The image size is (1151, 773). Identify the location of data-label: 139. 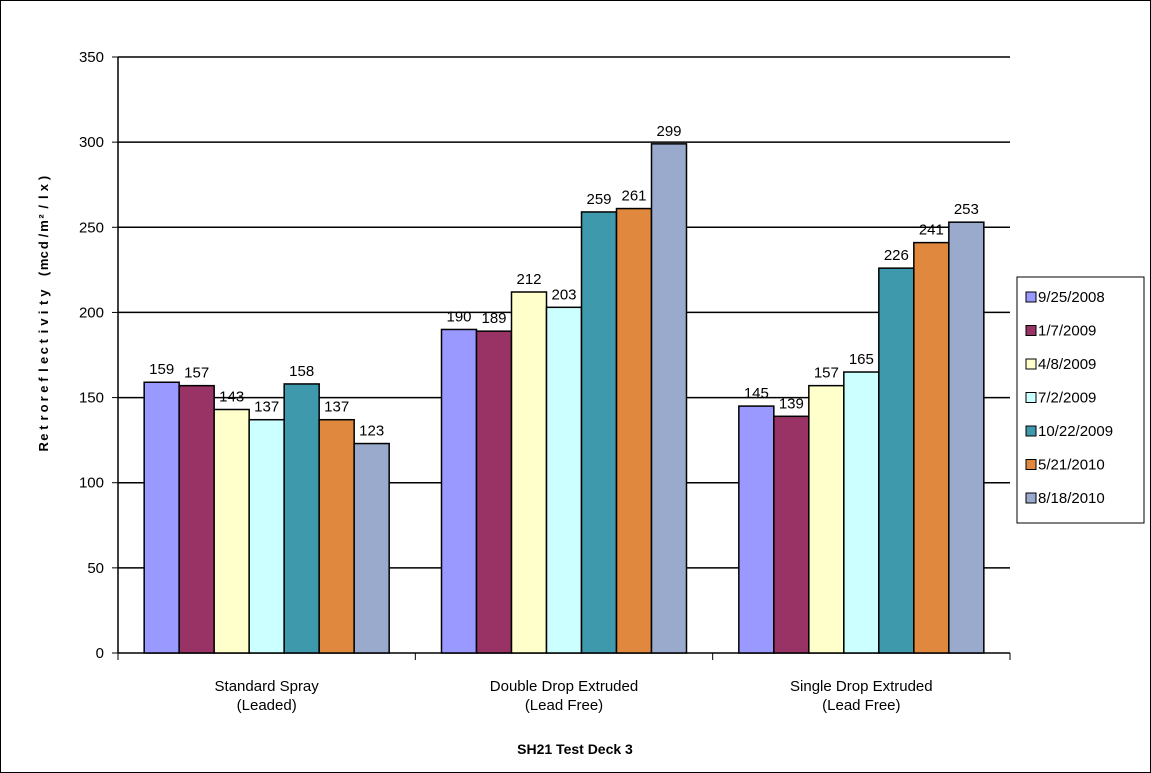
(791, 403).